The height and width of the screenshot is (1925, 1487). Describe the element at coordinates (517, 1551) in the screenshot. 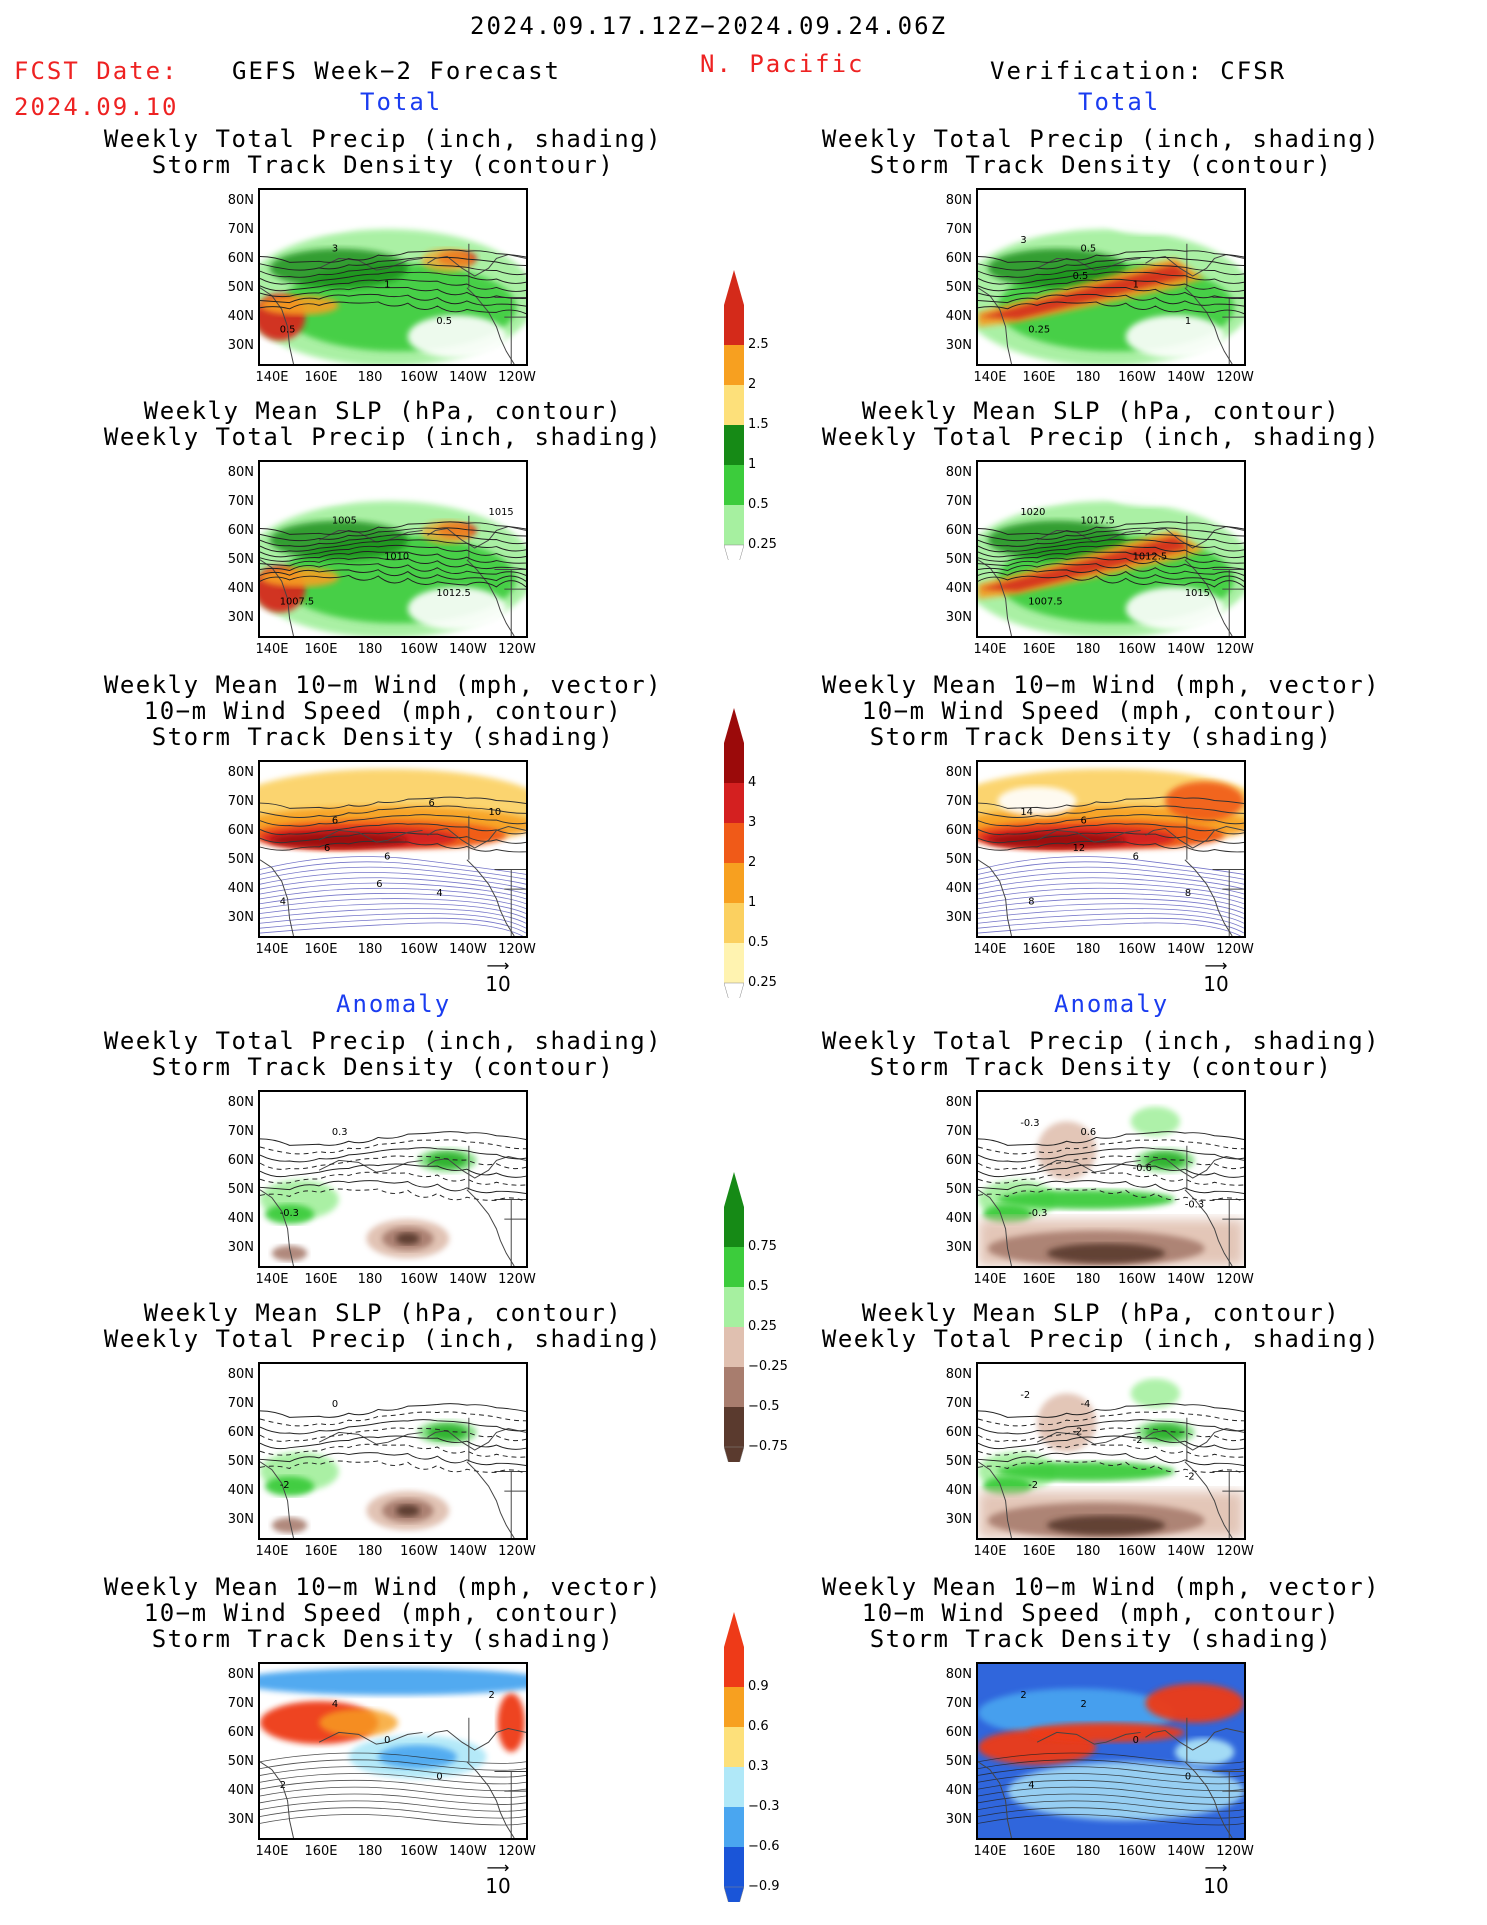

I see `lon-label-a2-forecast-5: 120W` at that location.